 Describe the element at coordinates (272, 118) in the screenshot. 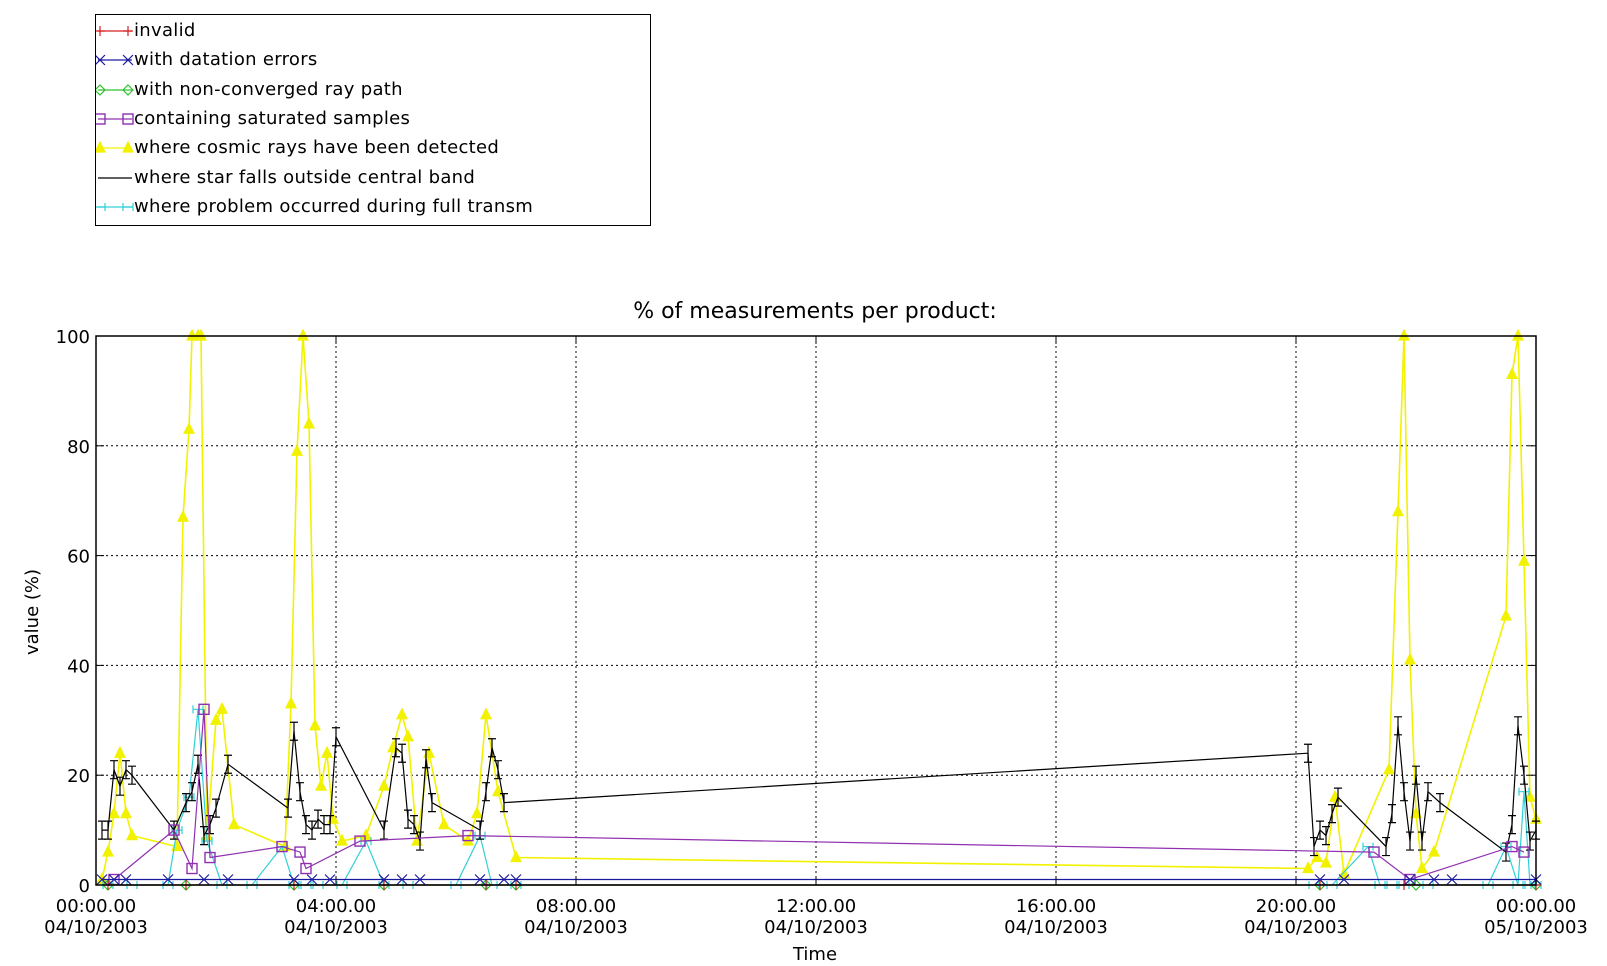

I see `legend-label: containing saturated samples` at that location.